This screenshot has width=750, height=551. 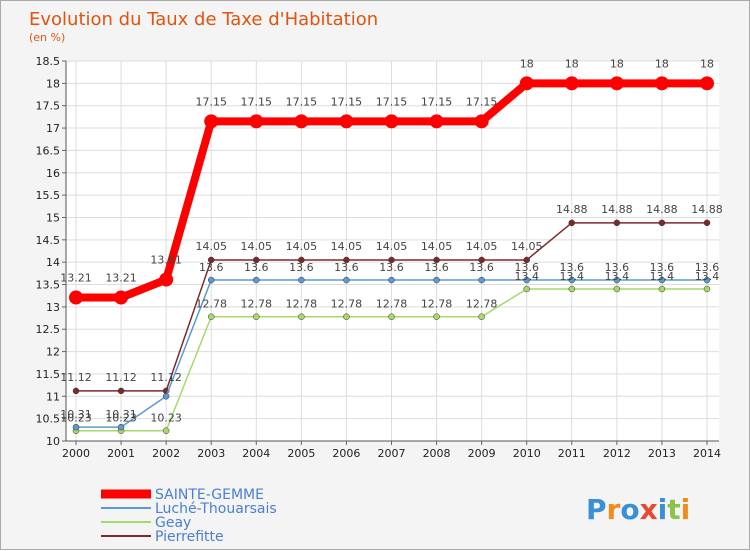 I want to click on y-tick-label: 11, so click(x=53, y=396).